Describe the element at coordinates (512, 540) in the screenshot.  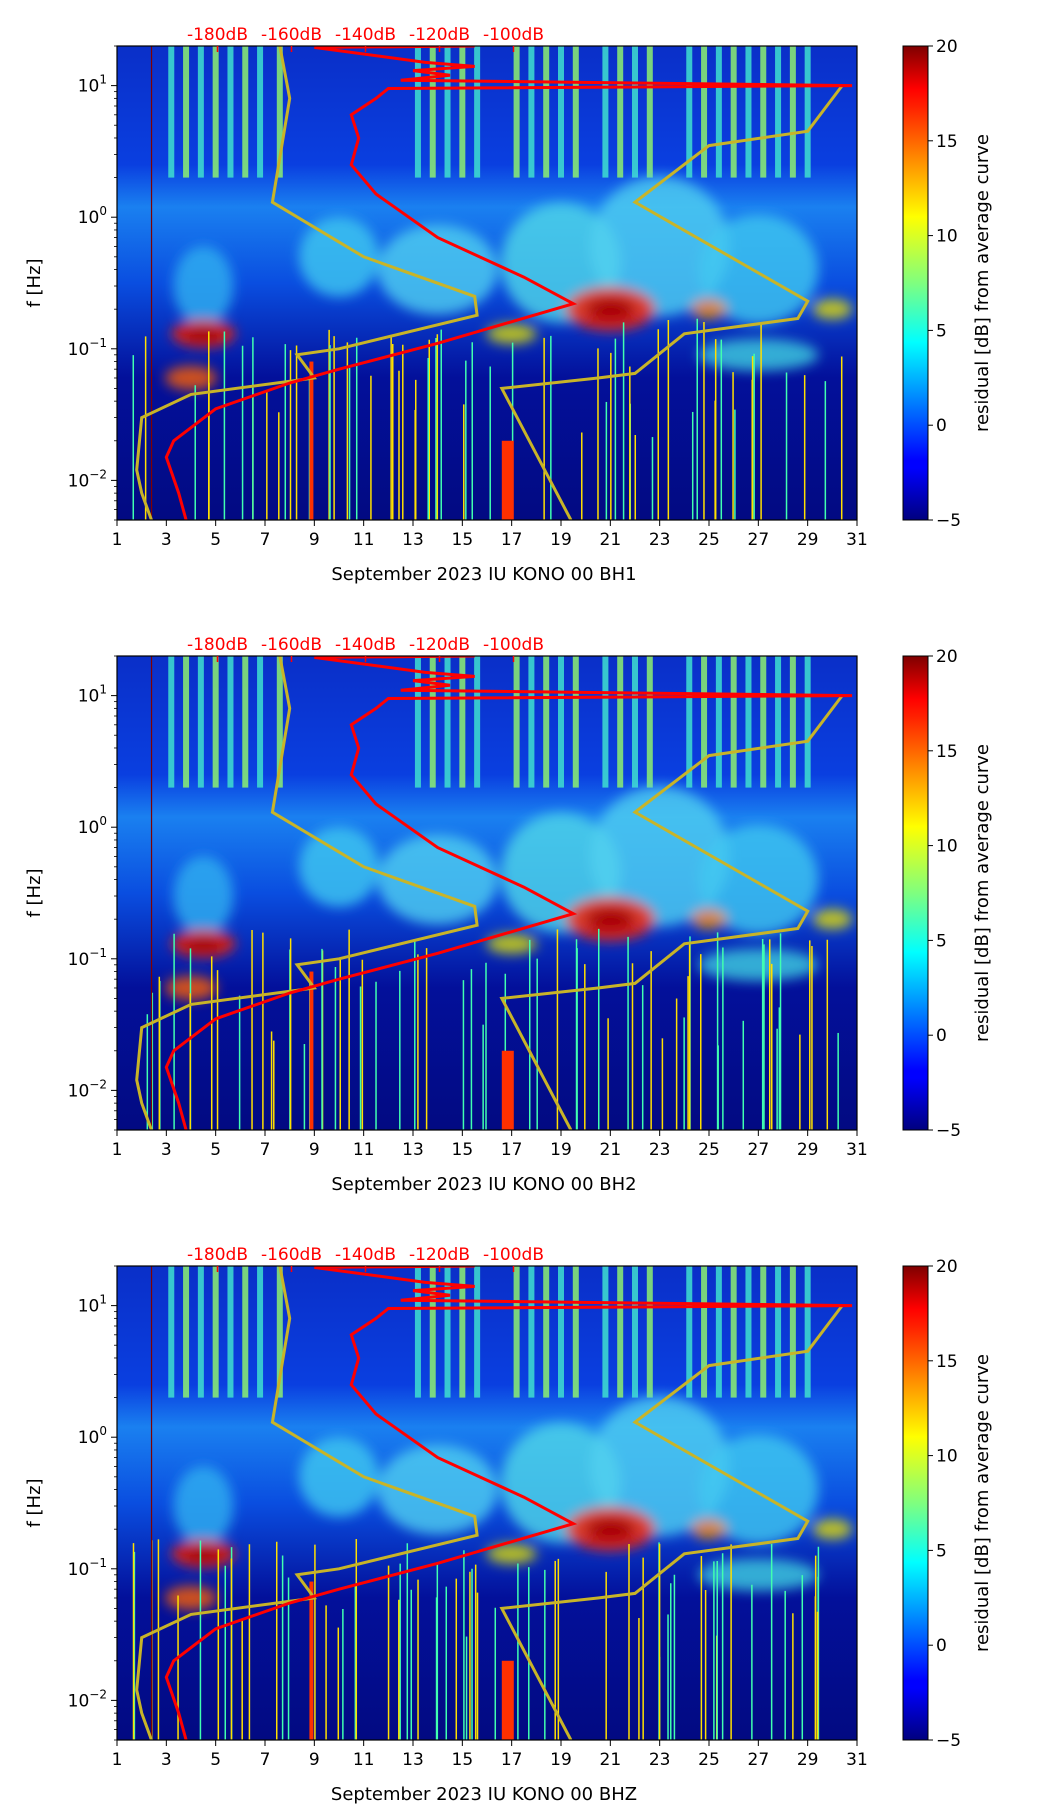
I see `p1-x-tick-label: 17` at that location.